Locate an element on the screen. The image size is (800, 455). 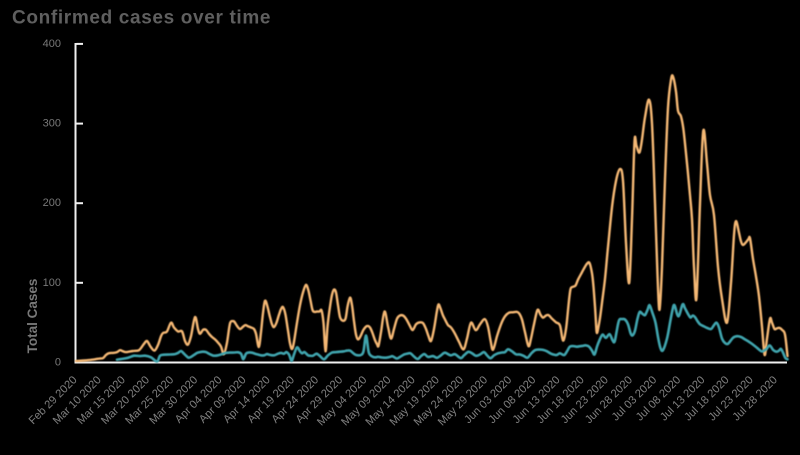
svg-text: Confirmed cases over time is located at coordinates (141, 18).